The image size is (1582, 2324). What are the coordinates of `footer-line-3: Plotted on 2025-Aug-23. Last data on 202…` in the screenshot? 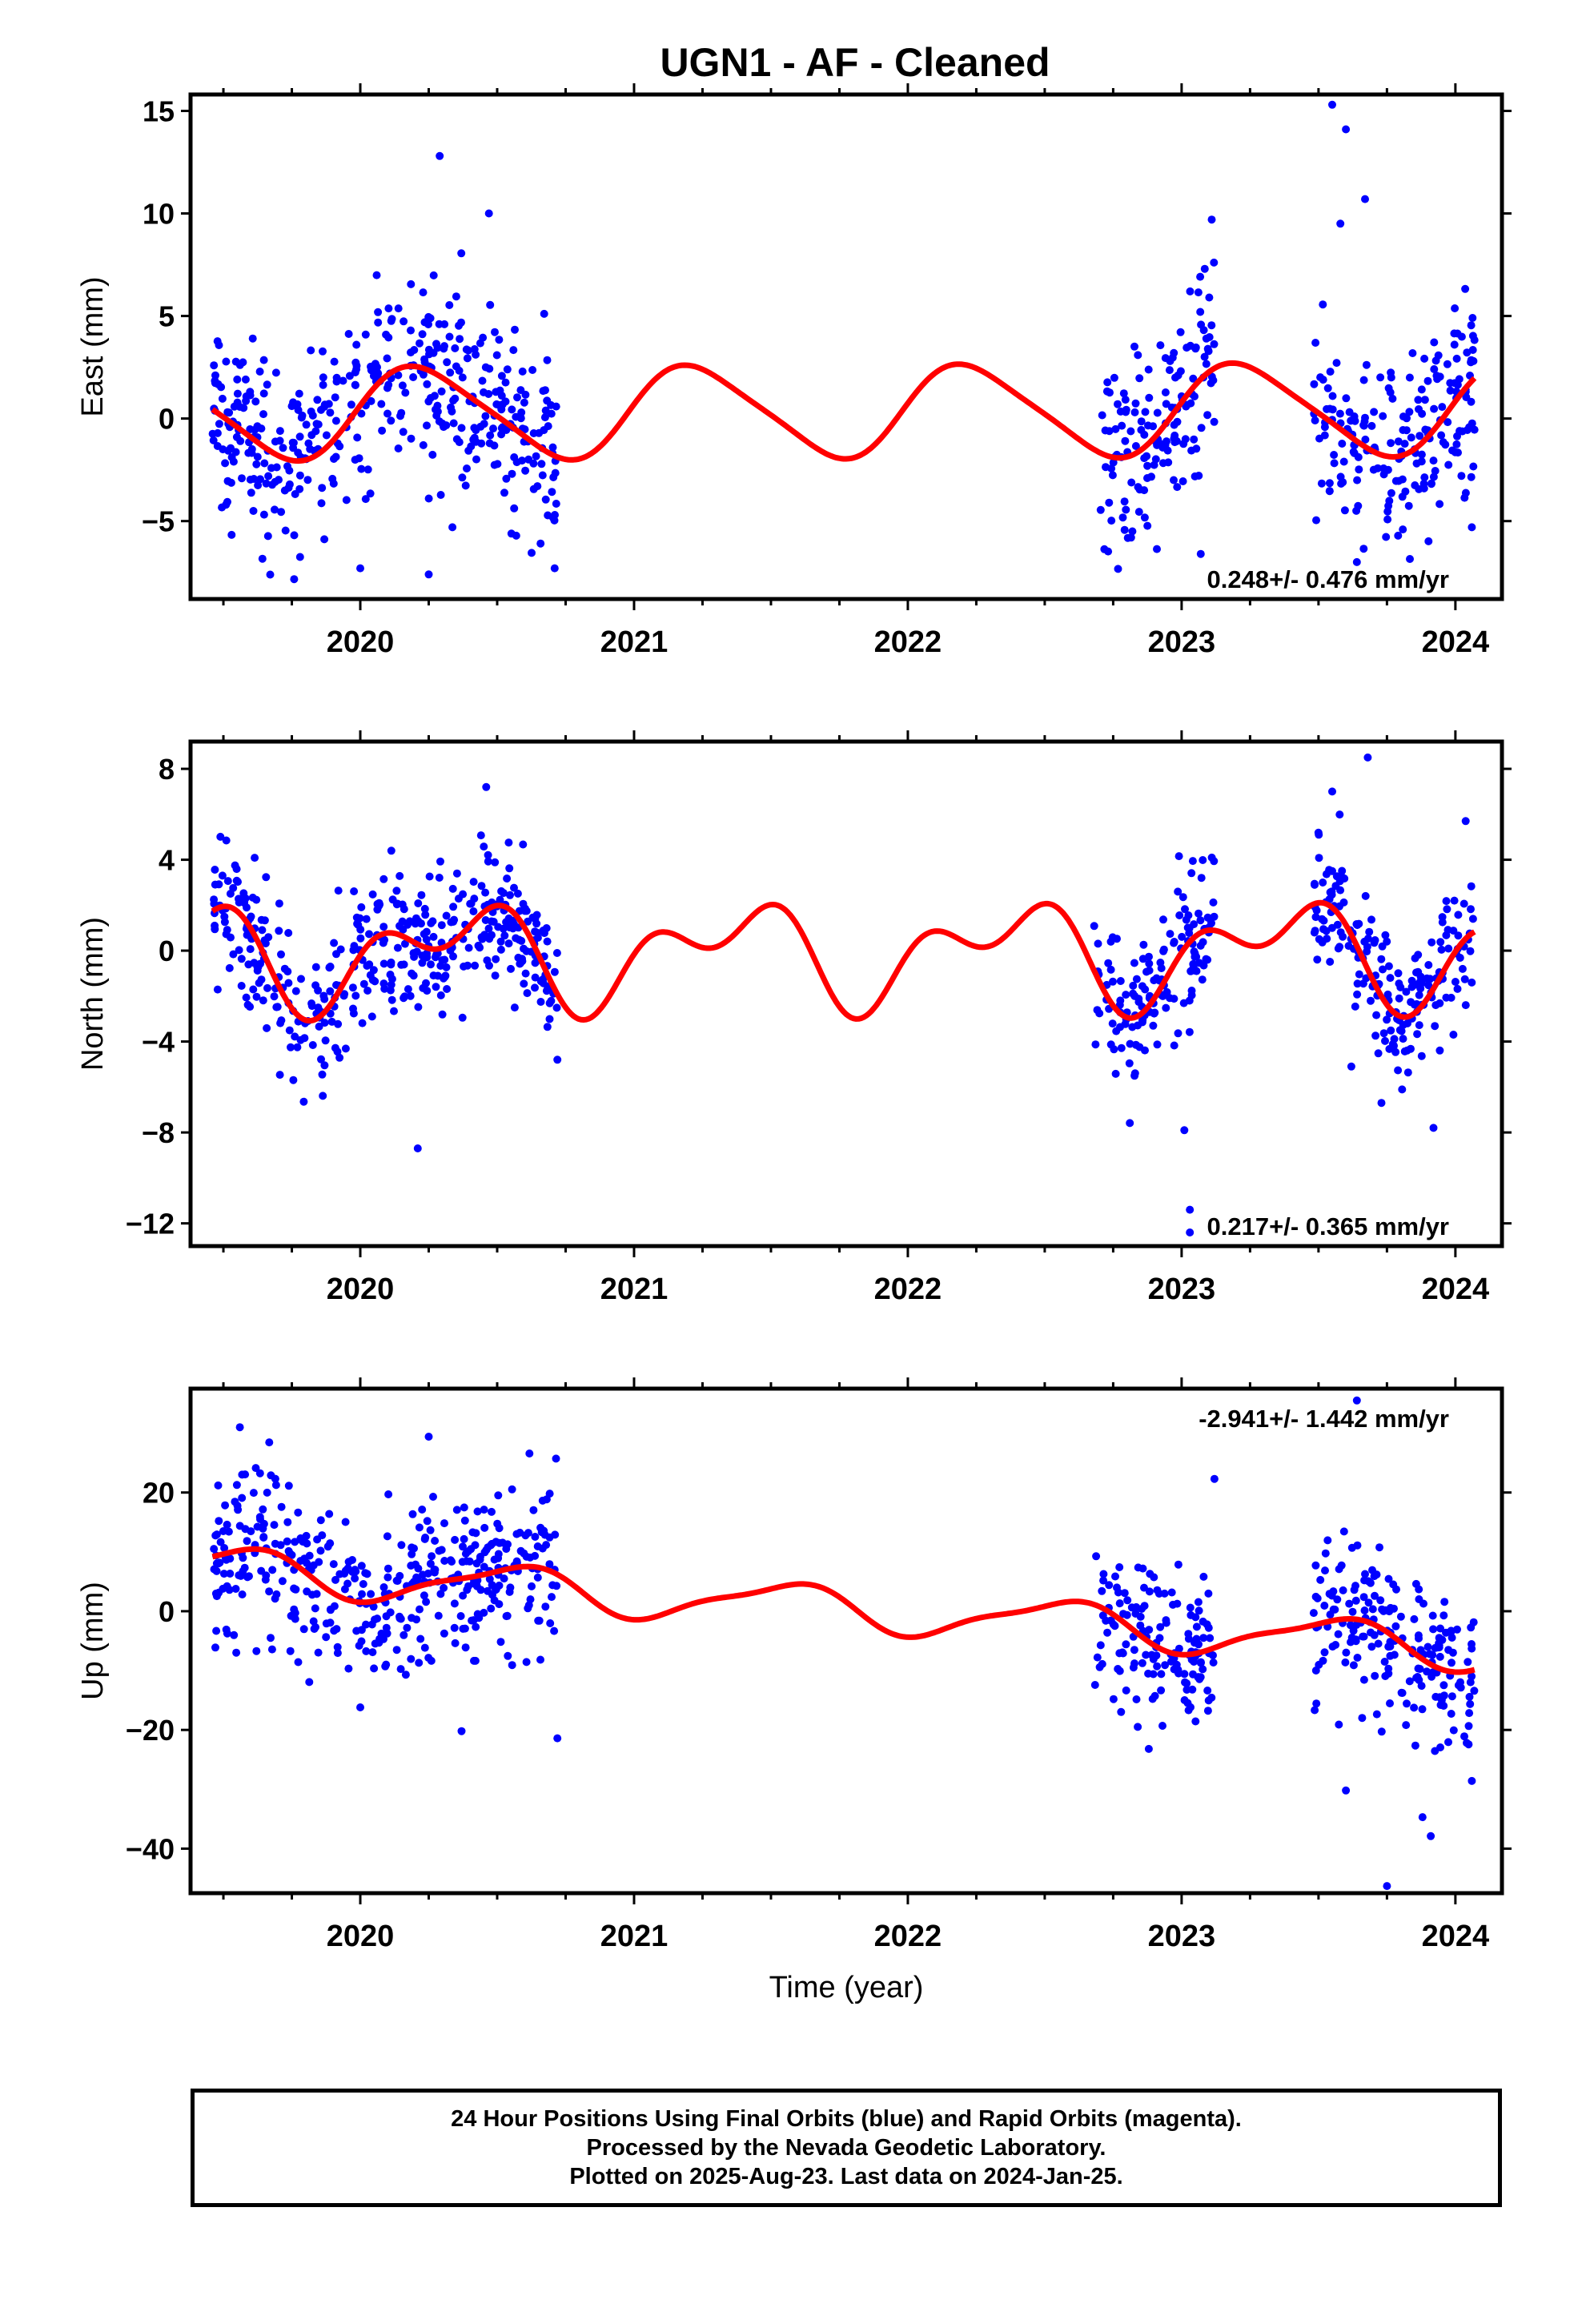 It's located at (846, 2176).